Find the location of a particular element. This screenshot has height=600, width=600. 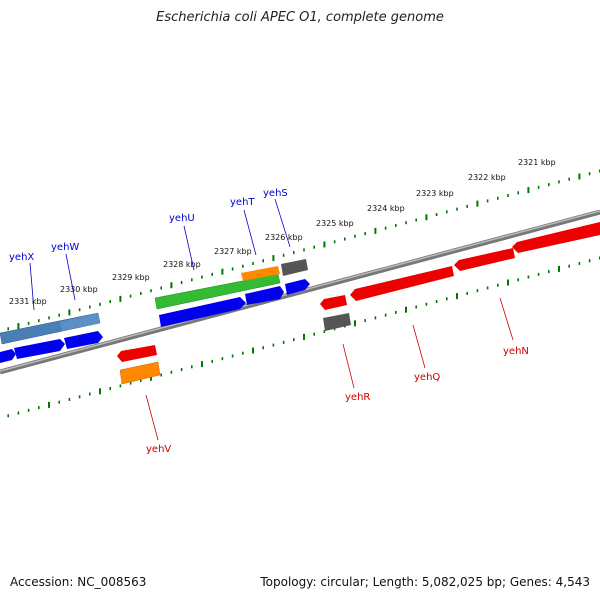

gene-label-reverse: yehR is located at coordinates (357, 397).